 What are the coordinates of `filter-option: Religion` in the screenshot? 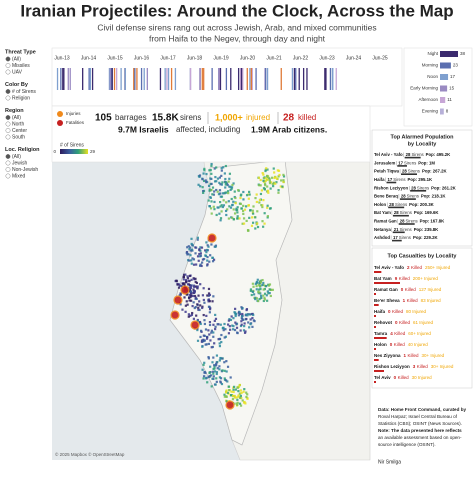 It's located at (21, 98).